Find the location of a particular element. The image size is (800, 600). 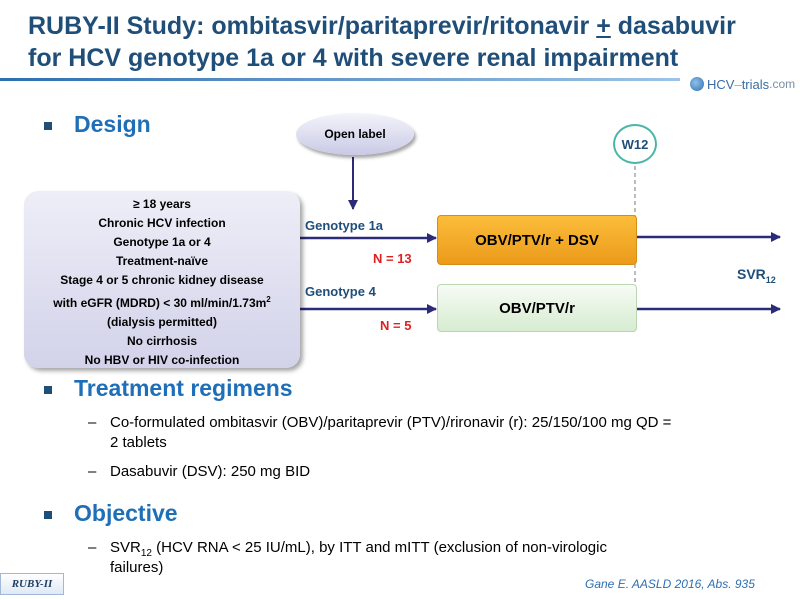

regimen-item-2-text: Dasabuvir (DSV): 250 mg BID is located at coordinates (210, 471).